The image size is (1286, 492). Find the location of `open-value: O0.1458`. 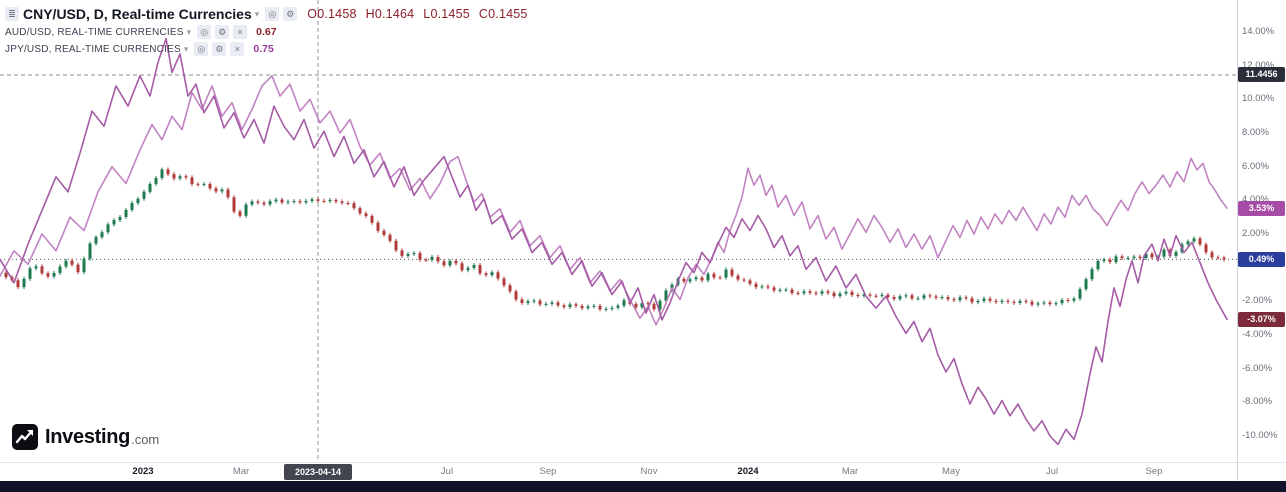

open-value: O0.1458 is located at coordinates (332, 14).